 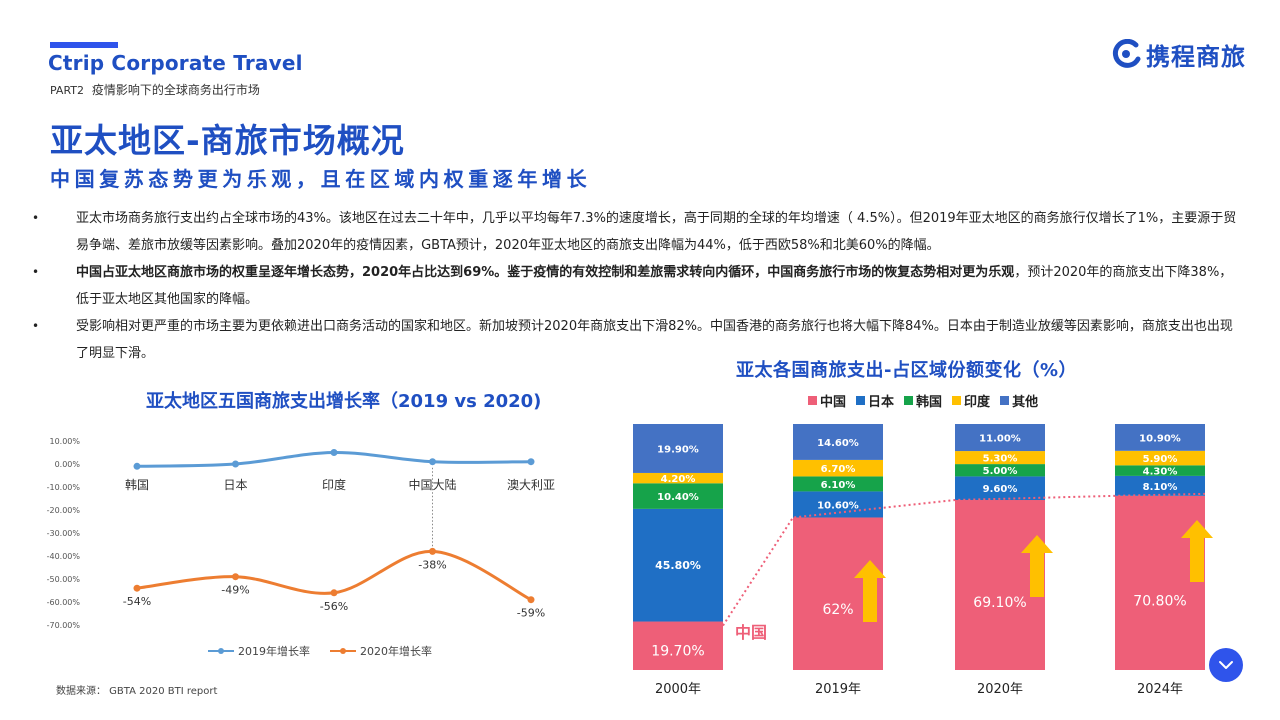 I want to click on bar-value-label: 10.60%, so click(x=838, y=505).